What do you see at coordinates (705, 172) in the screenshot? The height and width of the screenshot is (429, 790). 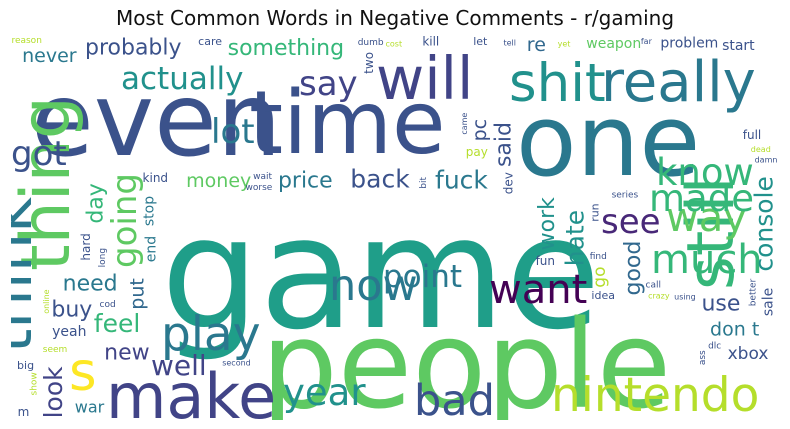 I see `word-know: know` at bounding box center [705, 172].